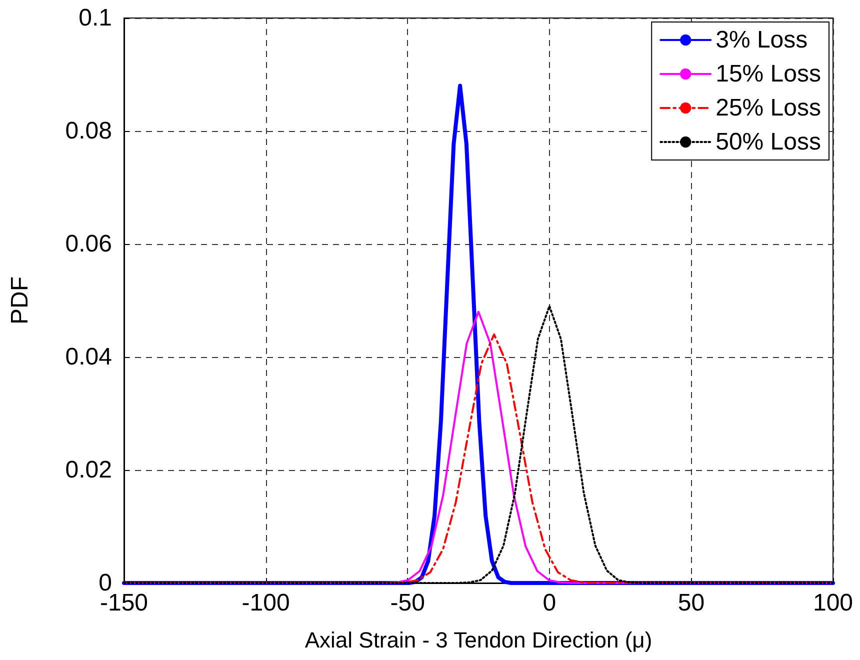 Image resolution: width=860 pixels, height=660 pixels. Describe the element at coordinates (95, 18) in the screenshot. I see `y-tick-label: 0.1` at that location.